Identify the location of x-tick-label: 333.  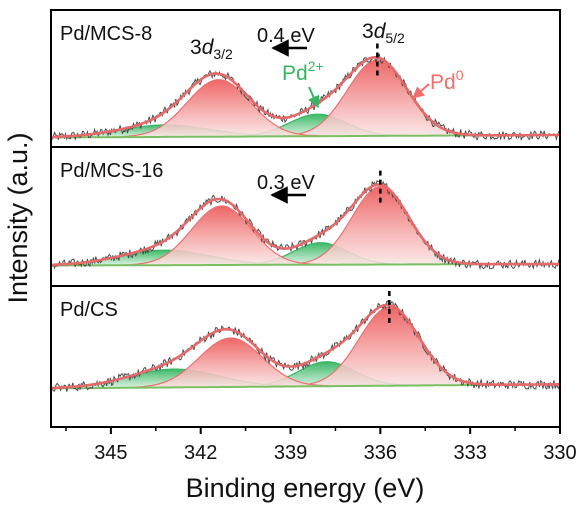
(469, 453).